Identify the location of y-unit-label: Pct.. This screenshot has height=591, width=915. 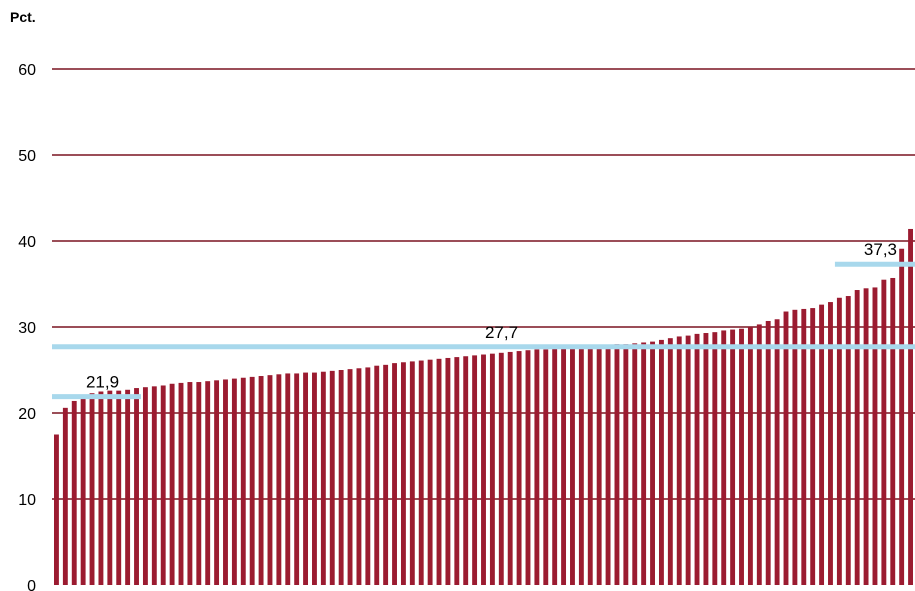
(23, 17).